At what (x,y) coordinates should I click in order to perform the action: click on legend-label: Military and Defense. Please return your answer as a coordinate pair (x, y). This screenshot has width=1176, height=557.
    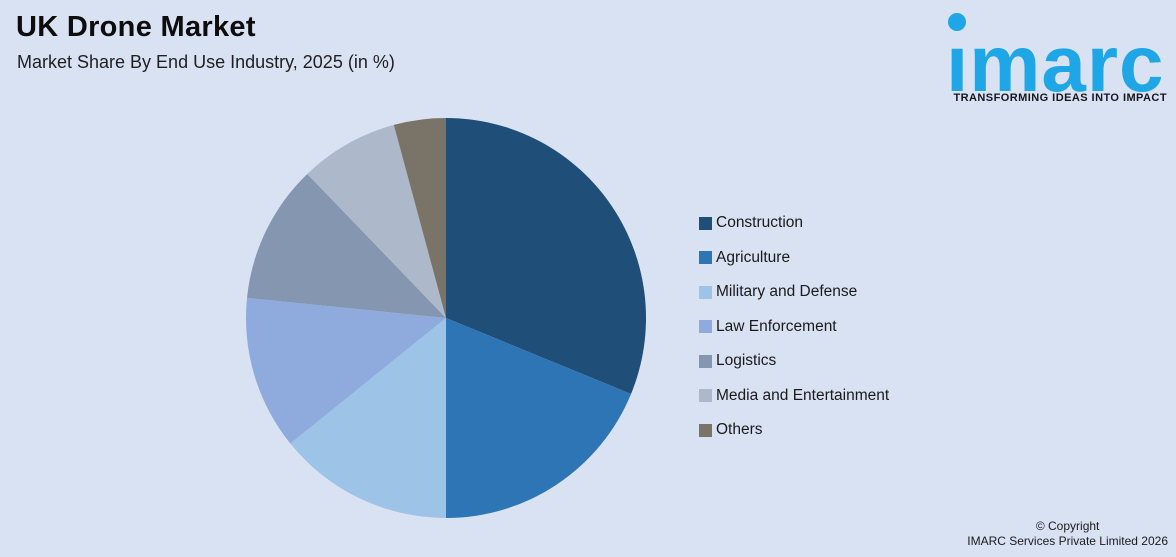
    Looking at the image, I should click on (787, 291).